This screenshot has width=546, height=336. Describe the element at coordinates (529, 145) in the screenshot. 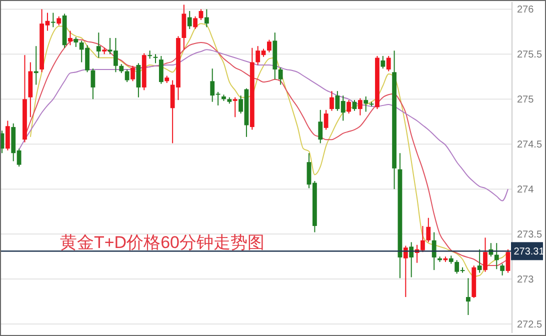

I see `y-tick-label: 274.5` at that location.